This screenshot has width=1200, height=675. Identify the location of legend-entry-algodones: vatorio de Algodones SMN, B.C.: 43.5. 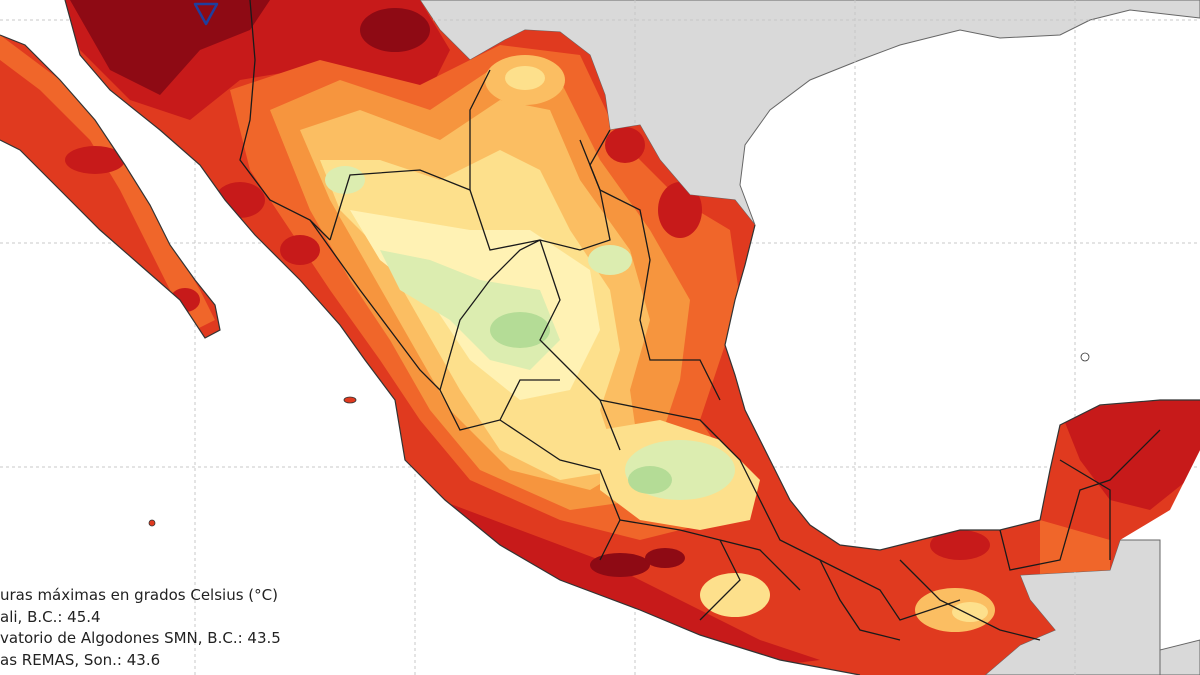
(140, 638).